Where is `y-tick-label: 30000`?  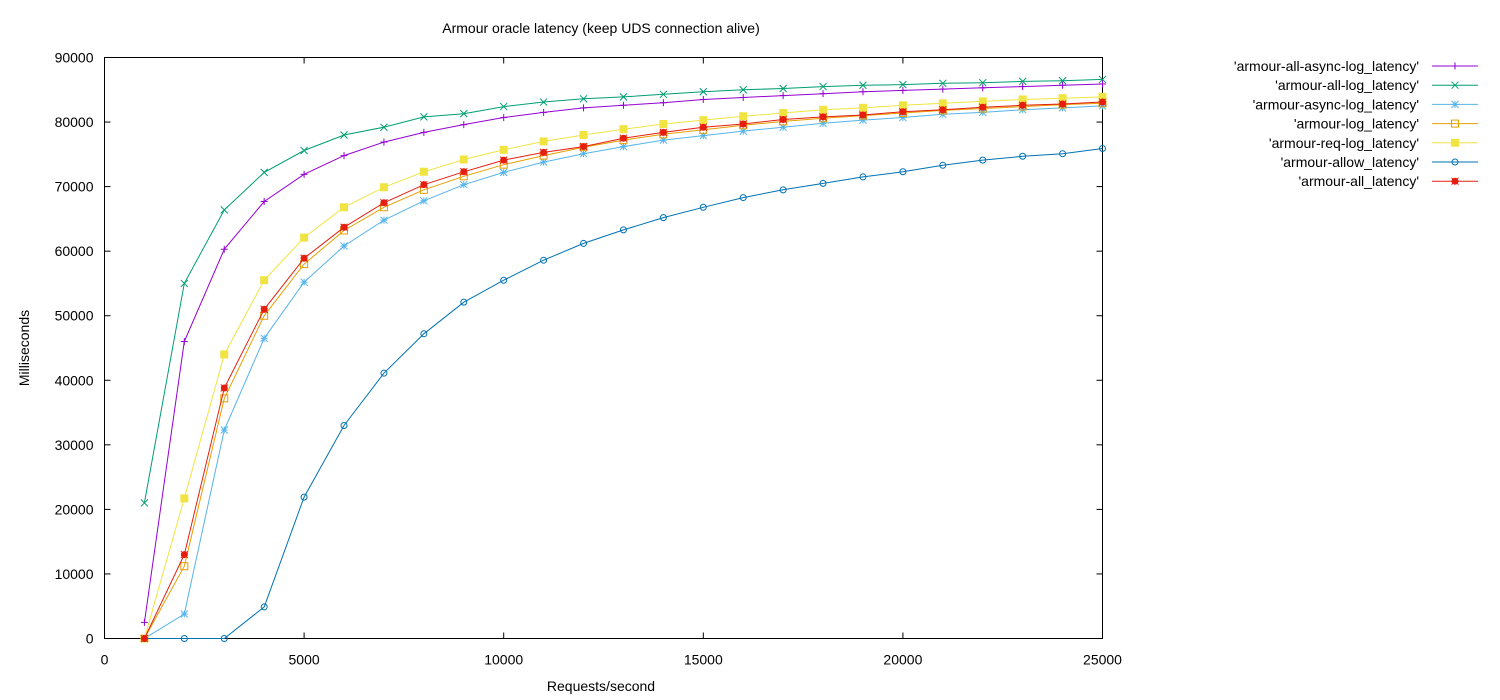 y-tick-label: 30000 is located at coordinates (74, 445).